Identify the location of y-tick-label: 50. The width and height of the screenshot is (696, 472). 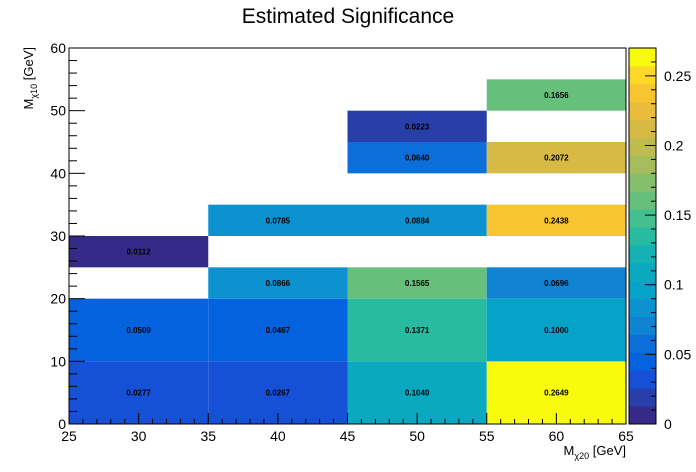
(58, 111).